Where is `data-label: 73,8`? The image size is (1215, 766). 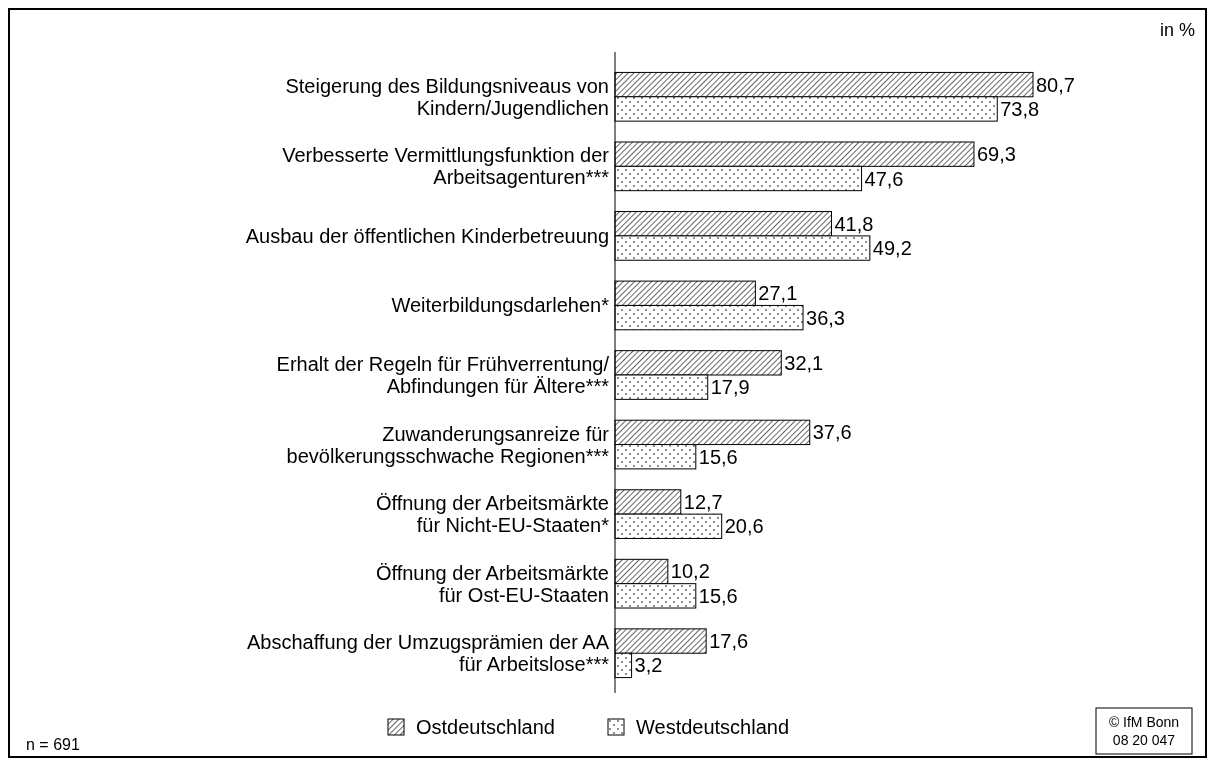 data-label: 73,8 is located at coordinates (1020, 108).